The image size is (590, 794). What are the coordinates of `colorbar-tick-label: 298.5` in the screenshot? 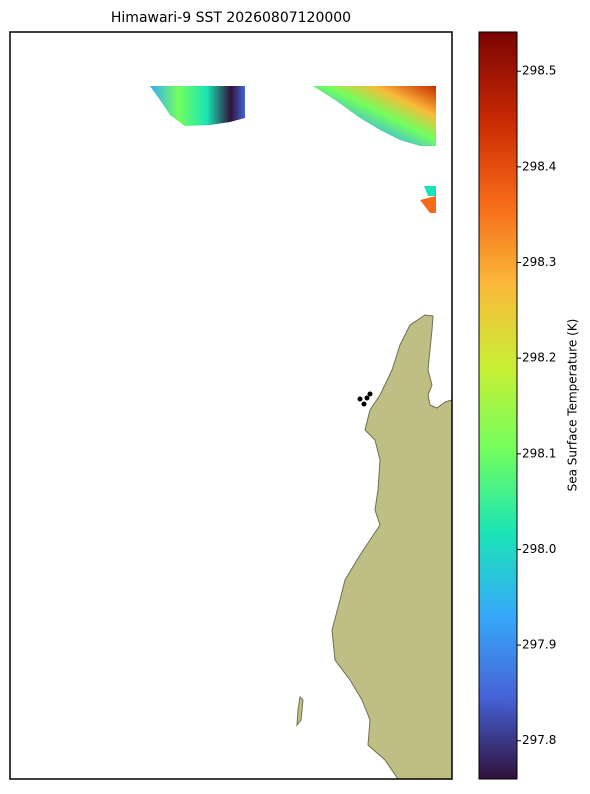 It's located at (539, 71).